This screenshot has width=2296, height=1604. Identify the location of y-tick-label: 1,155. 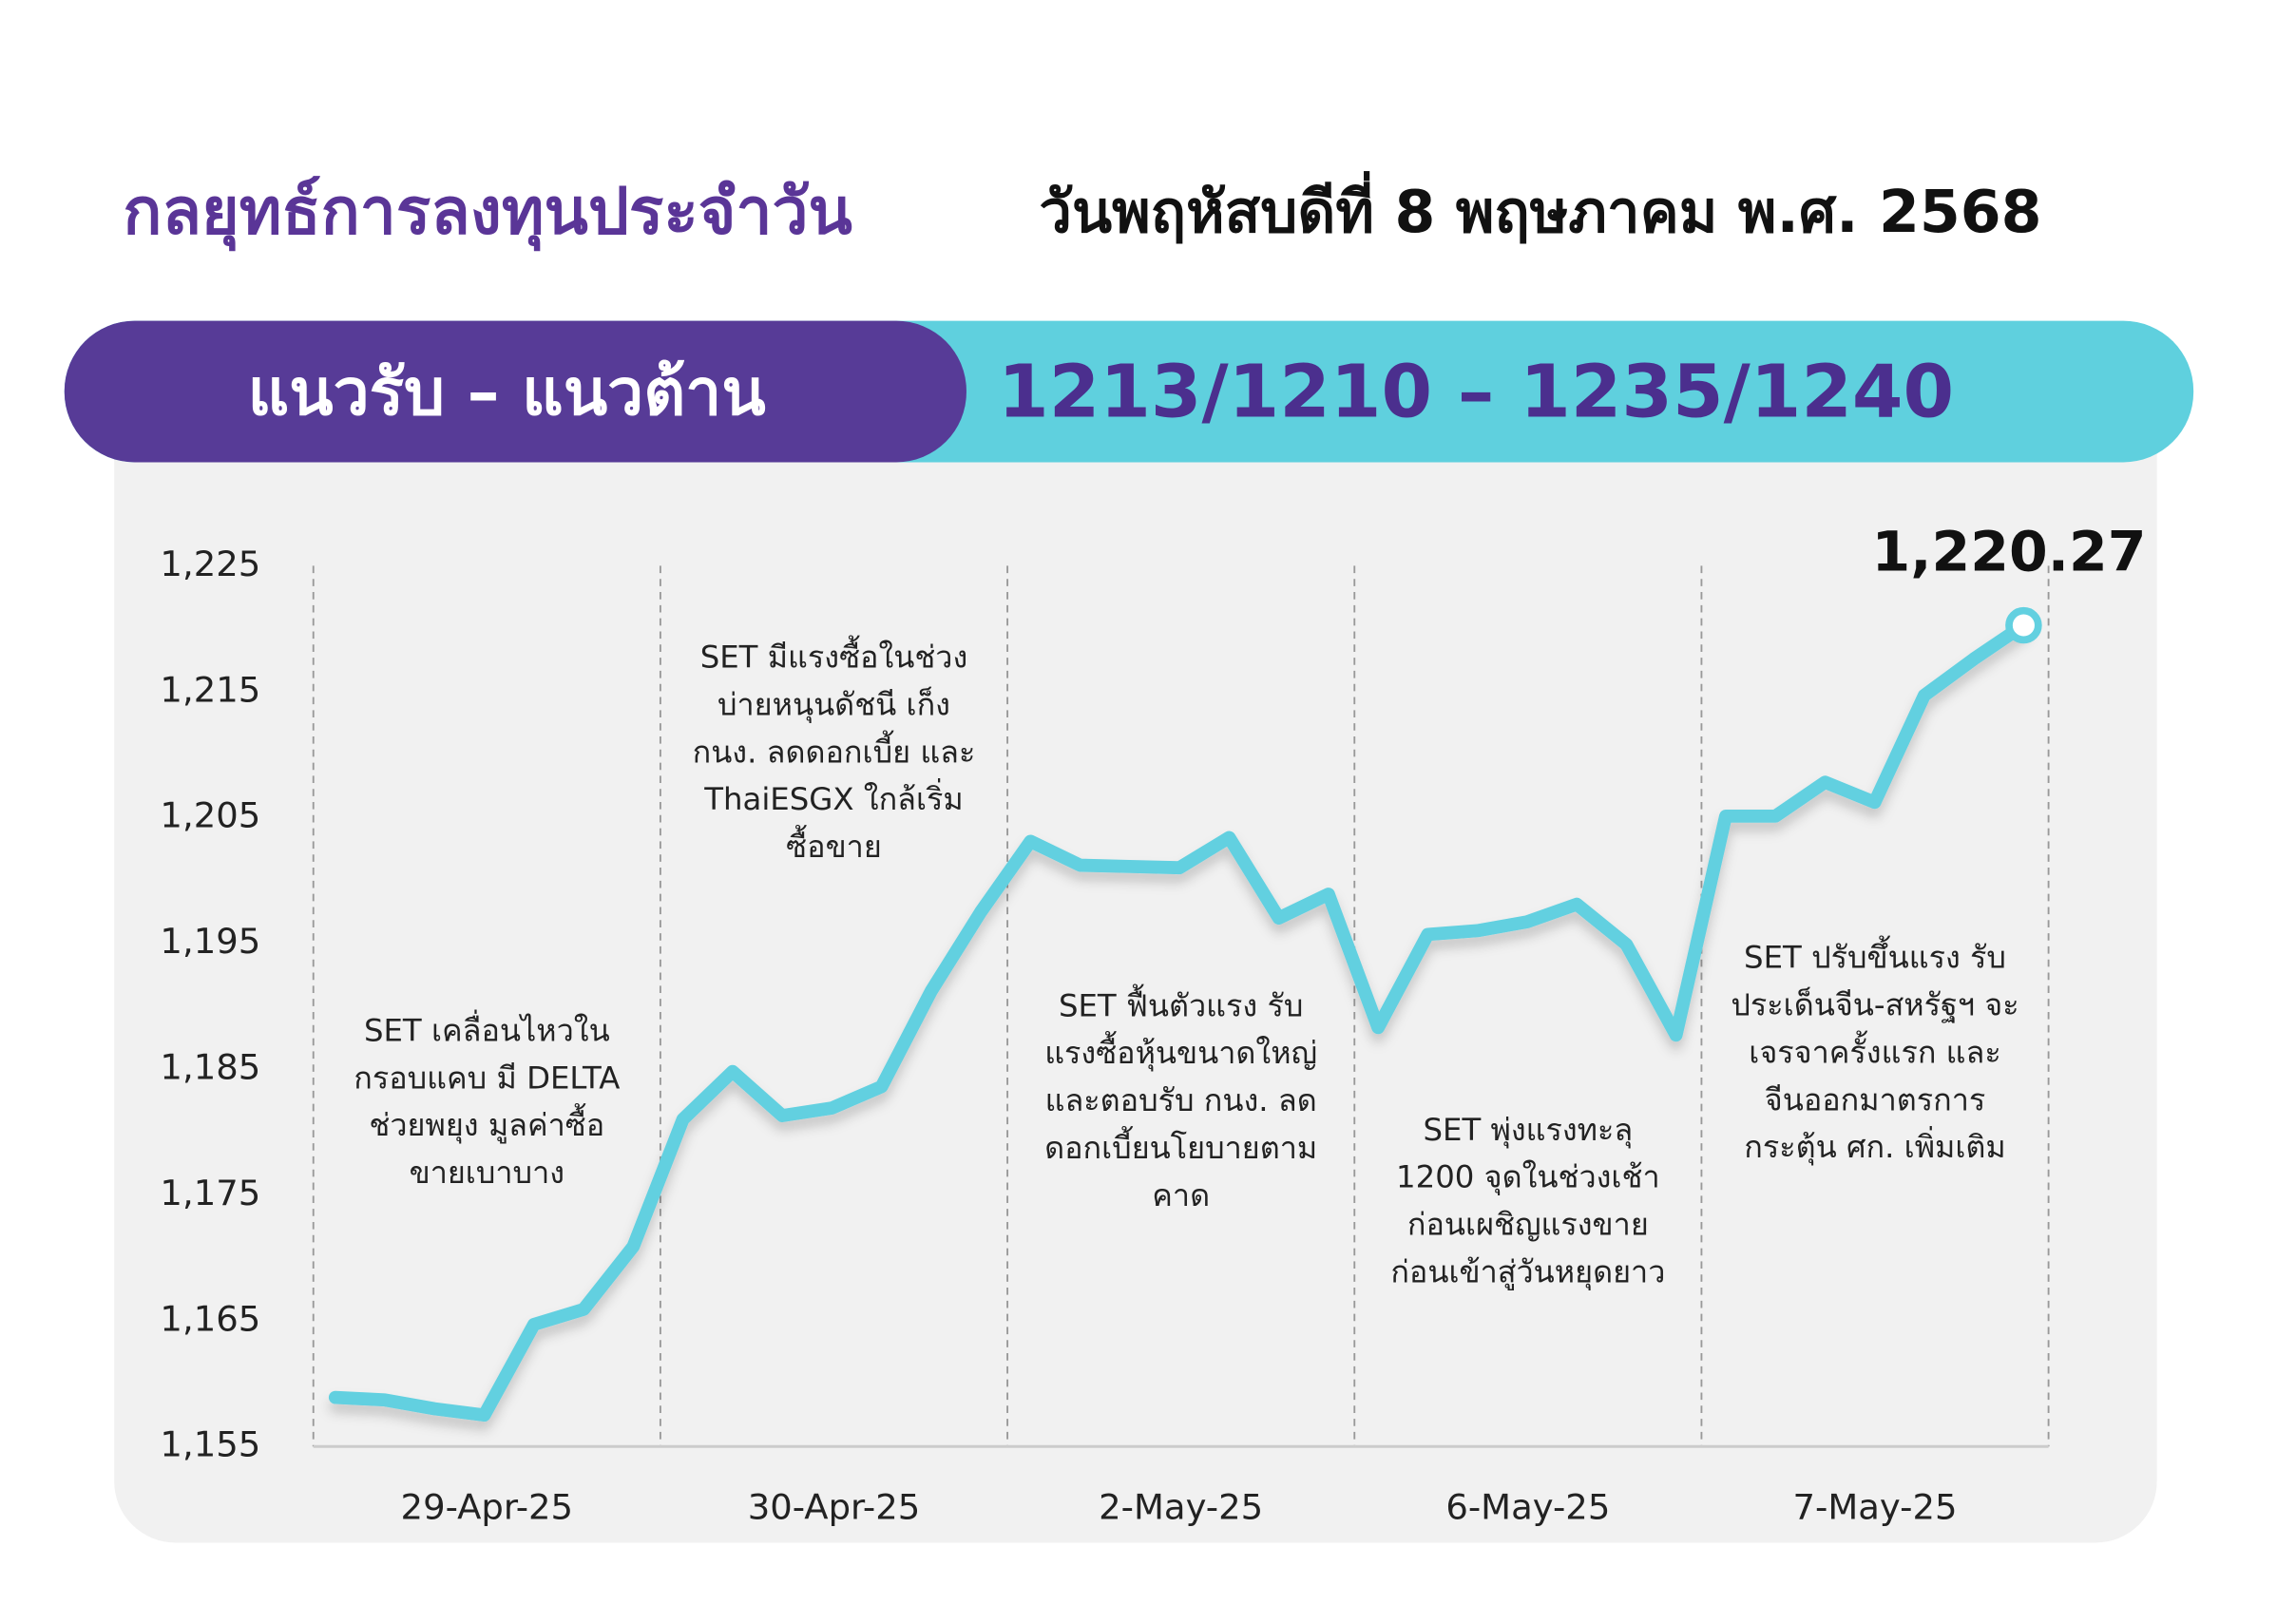
(210, 1444).